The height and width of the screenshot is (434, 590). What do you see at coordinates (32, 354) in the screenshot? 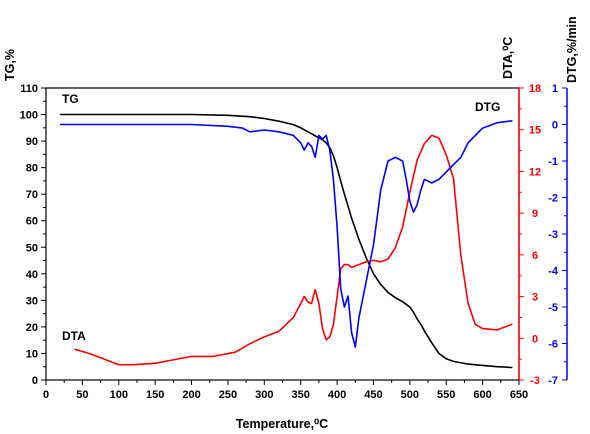
I see `tg-tick-label: 10` at bounding box center [32, 354].